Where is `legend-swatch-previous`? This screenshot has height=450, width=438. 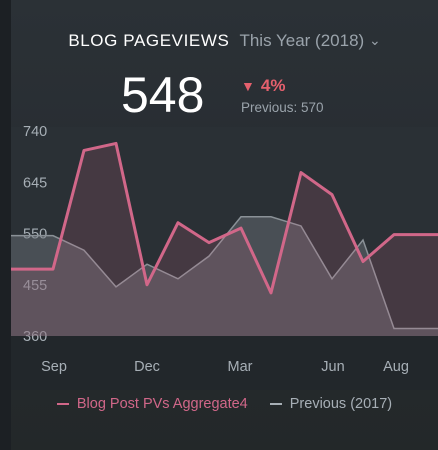
legend-swatch-previous is located at coordinates (275, 404).